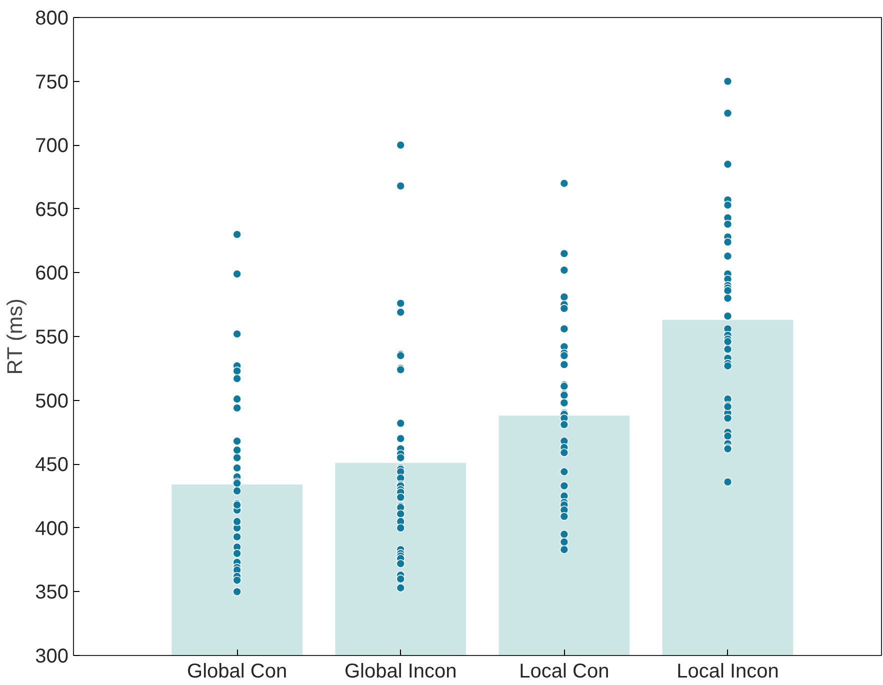 This screenshot has height=685, width=883. I want to click on y-tick-label: 350, so click(52, 593).